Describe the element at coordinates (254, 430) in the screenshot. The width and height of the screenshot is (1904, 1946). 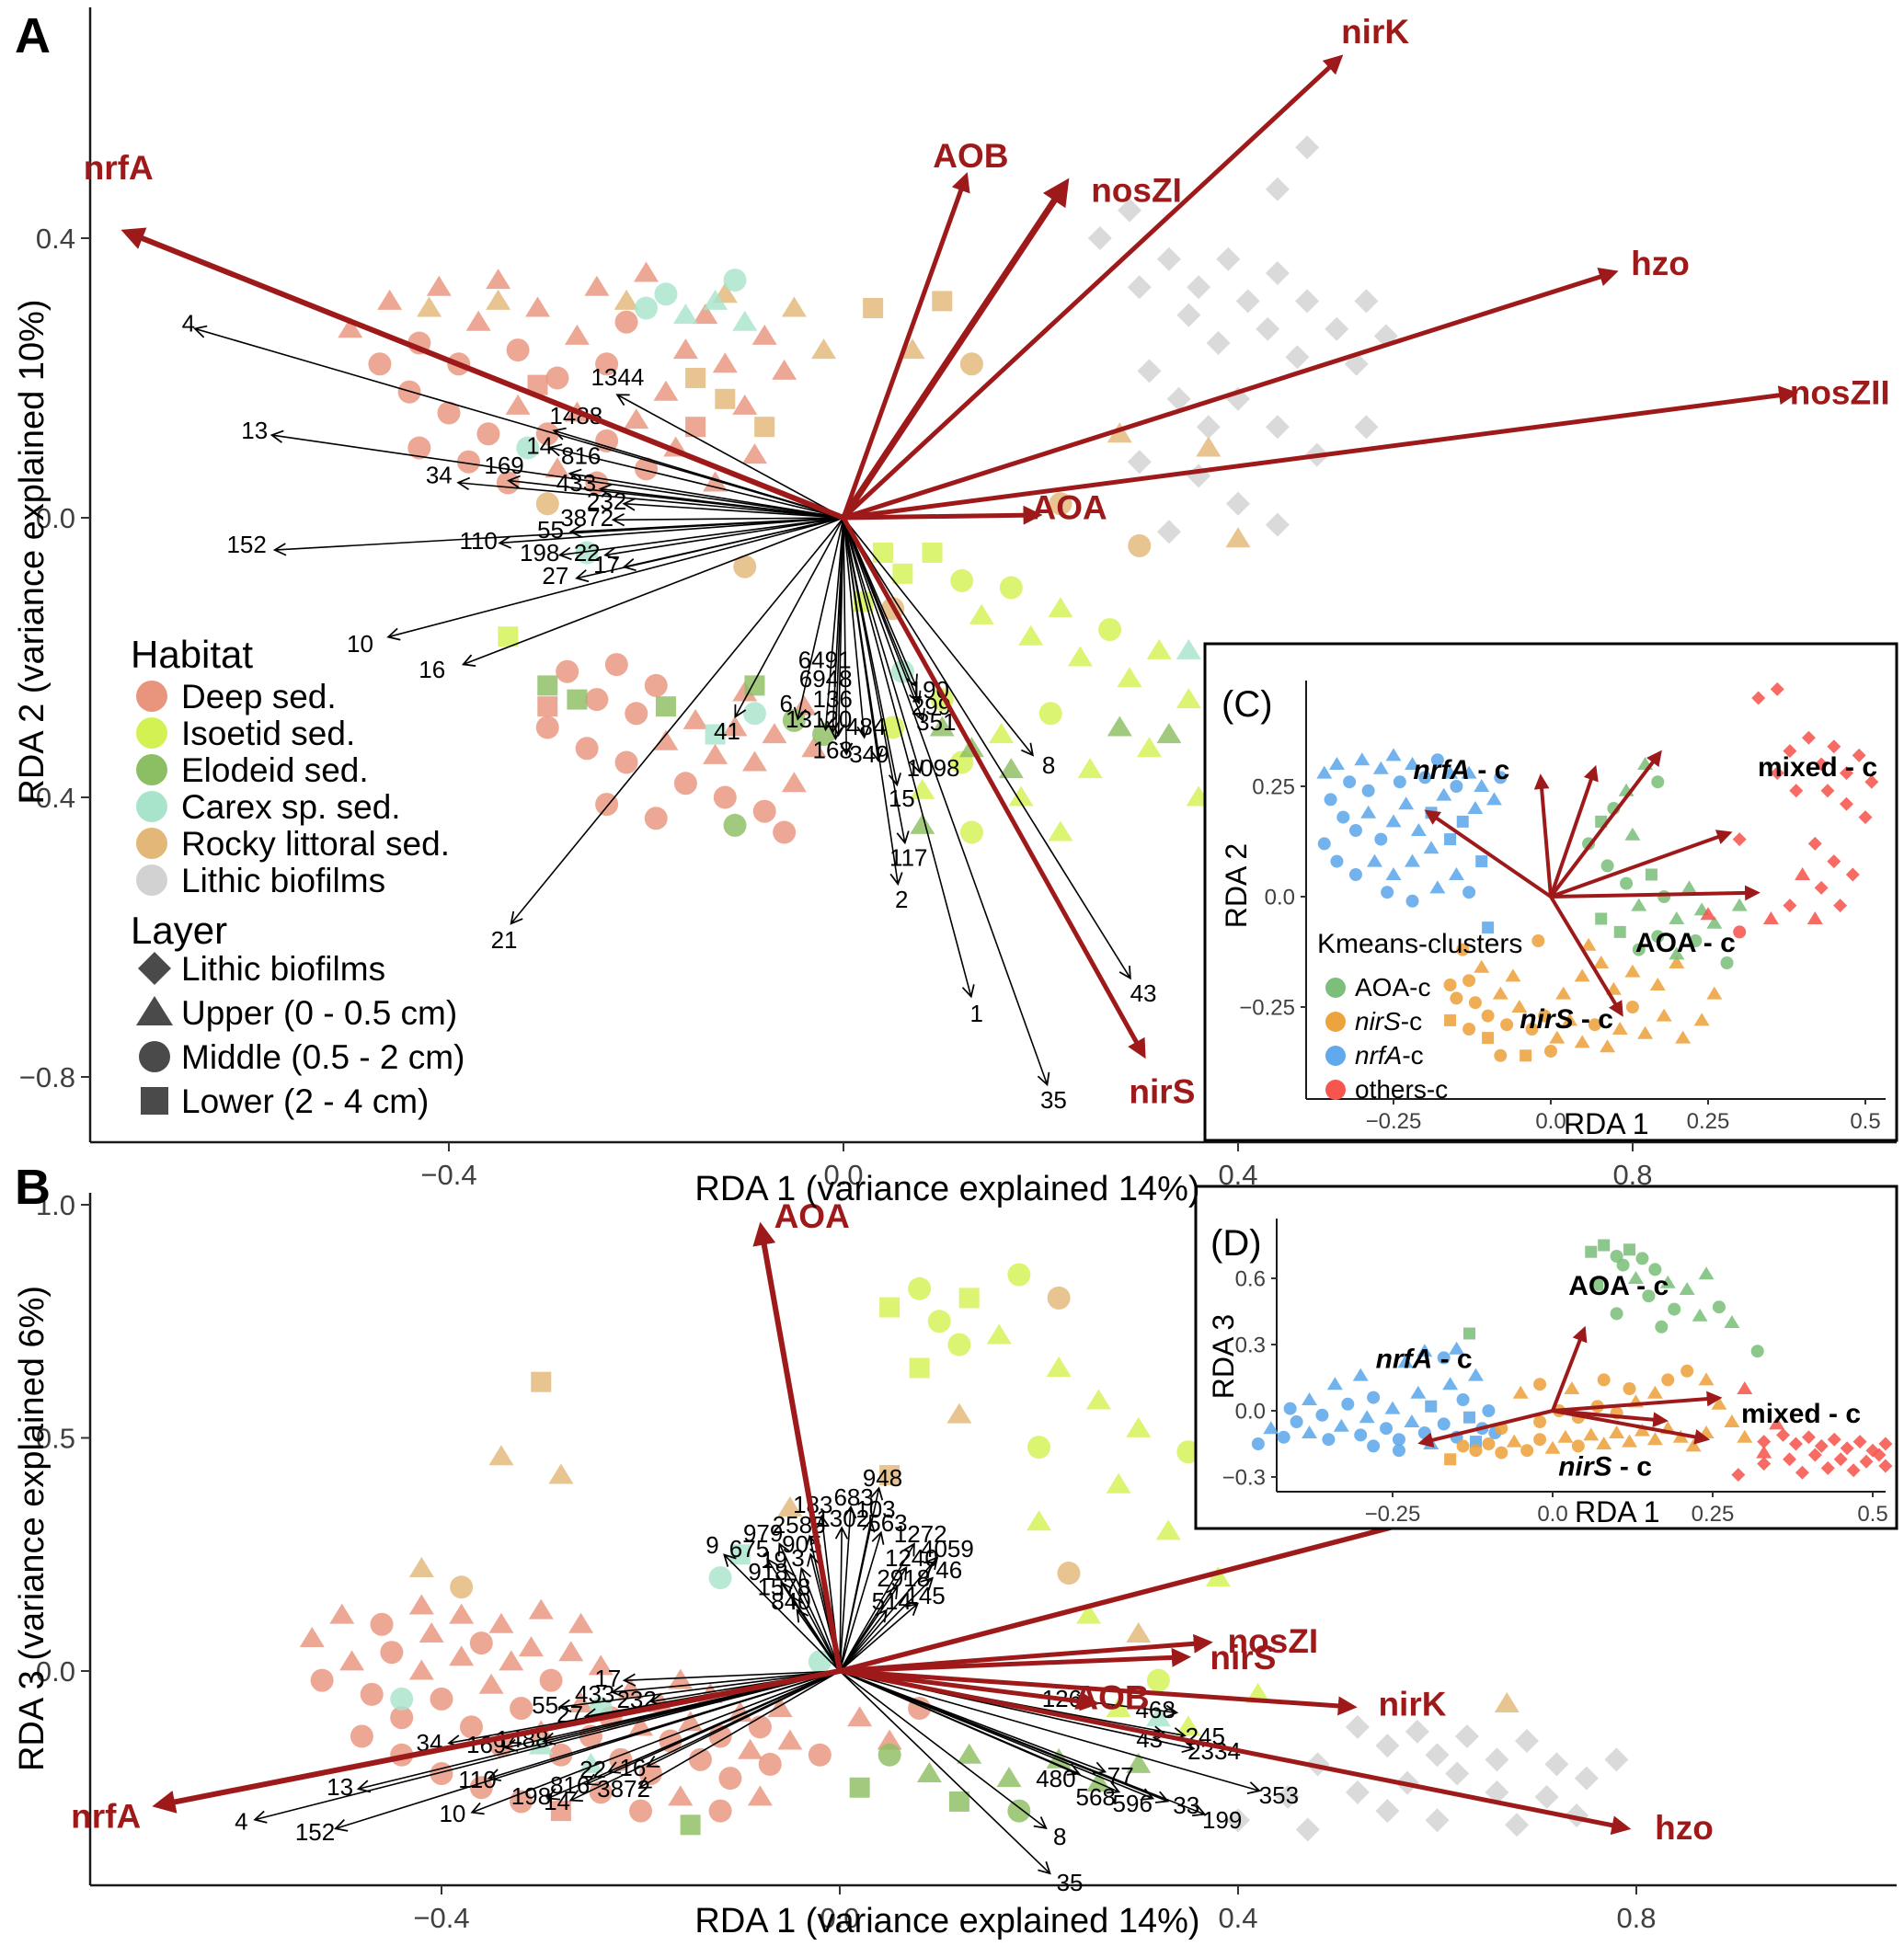
I see `otu-vector-label: 13` at that location.